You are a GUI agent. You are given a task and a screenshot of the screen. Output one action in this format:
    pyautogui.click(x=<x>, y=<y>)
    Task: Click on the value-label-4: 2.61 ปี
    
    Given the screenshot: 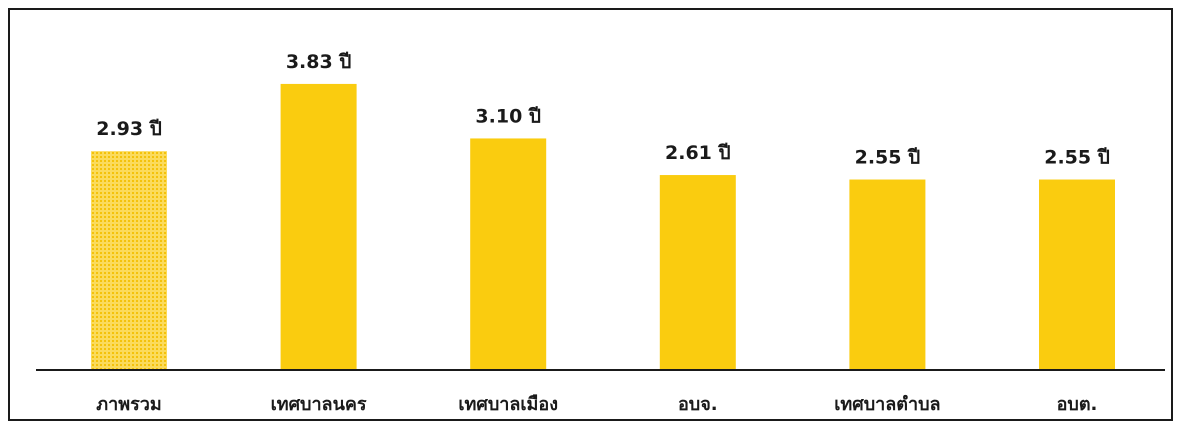 What is the action you would take?
    pyautogui.click(x=698, y=153)
    